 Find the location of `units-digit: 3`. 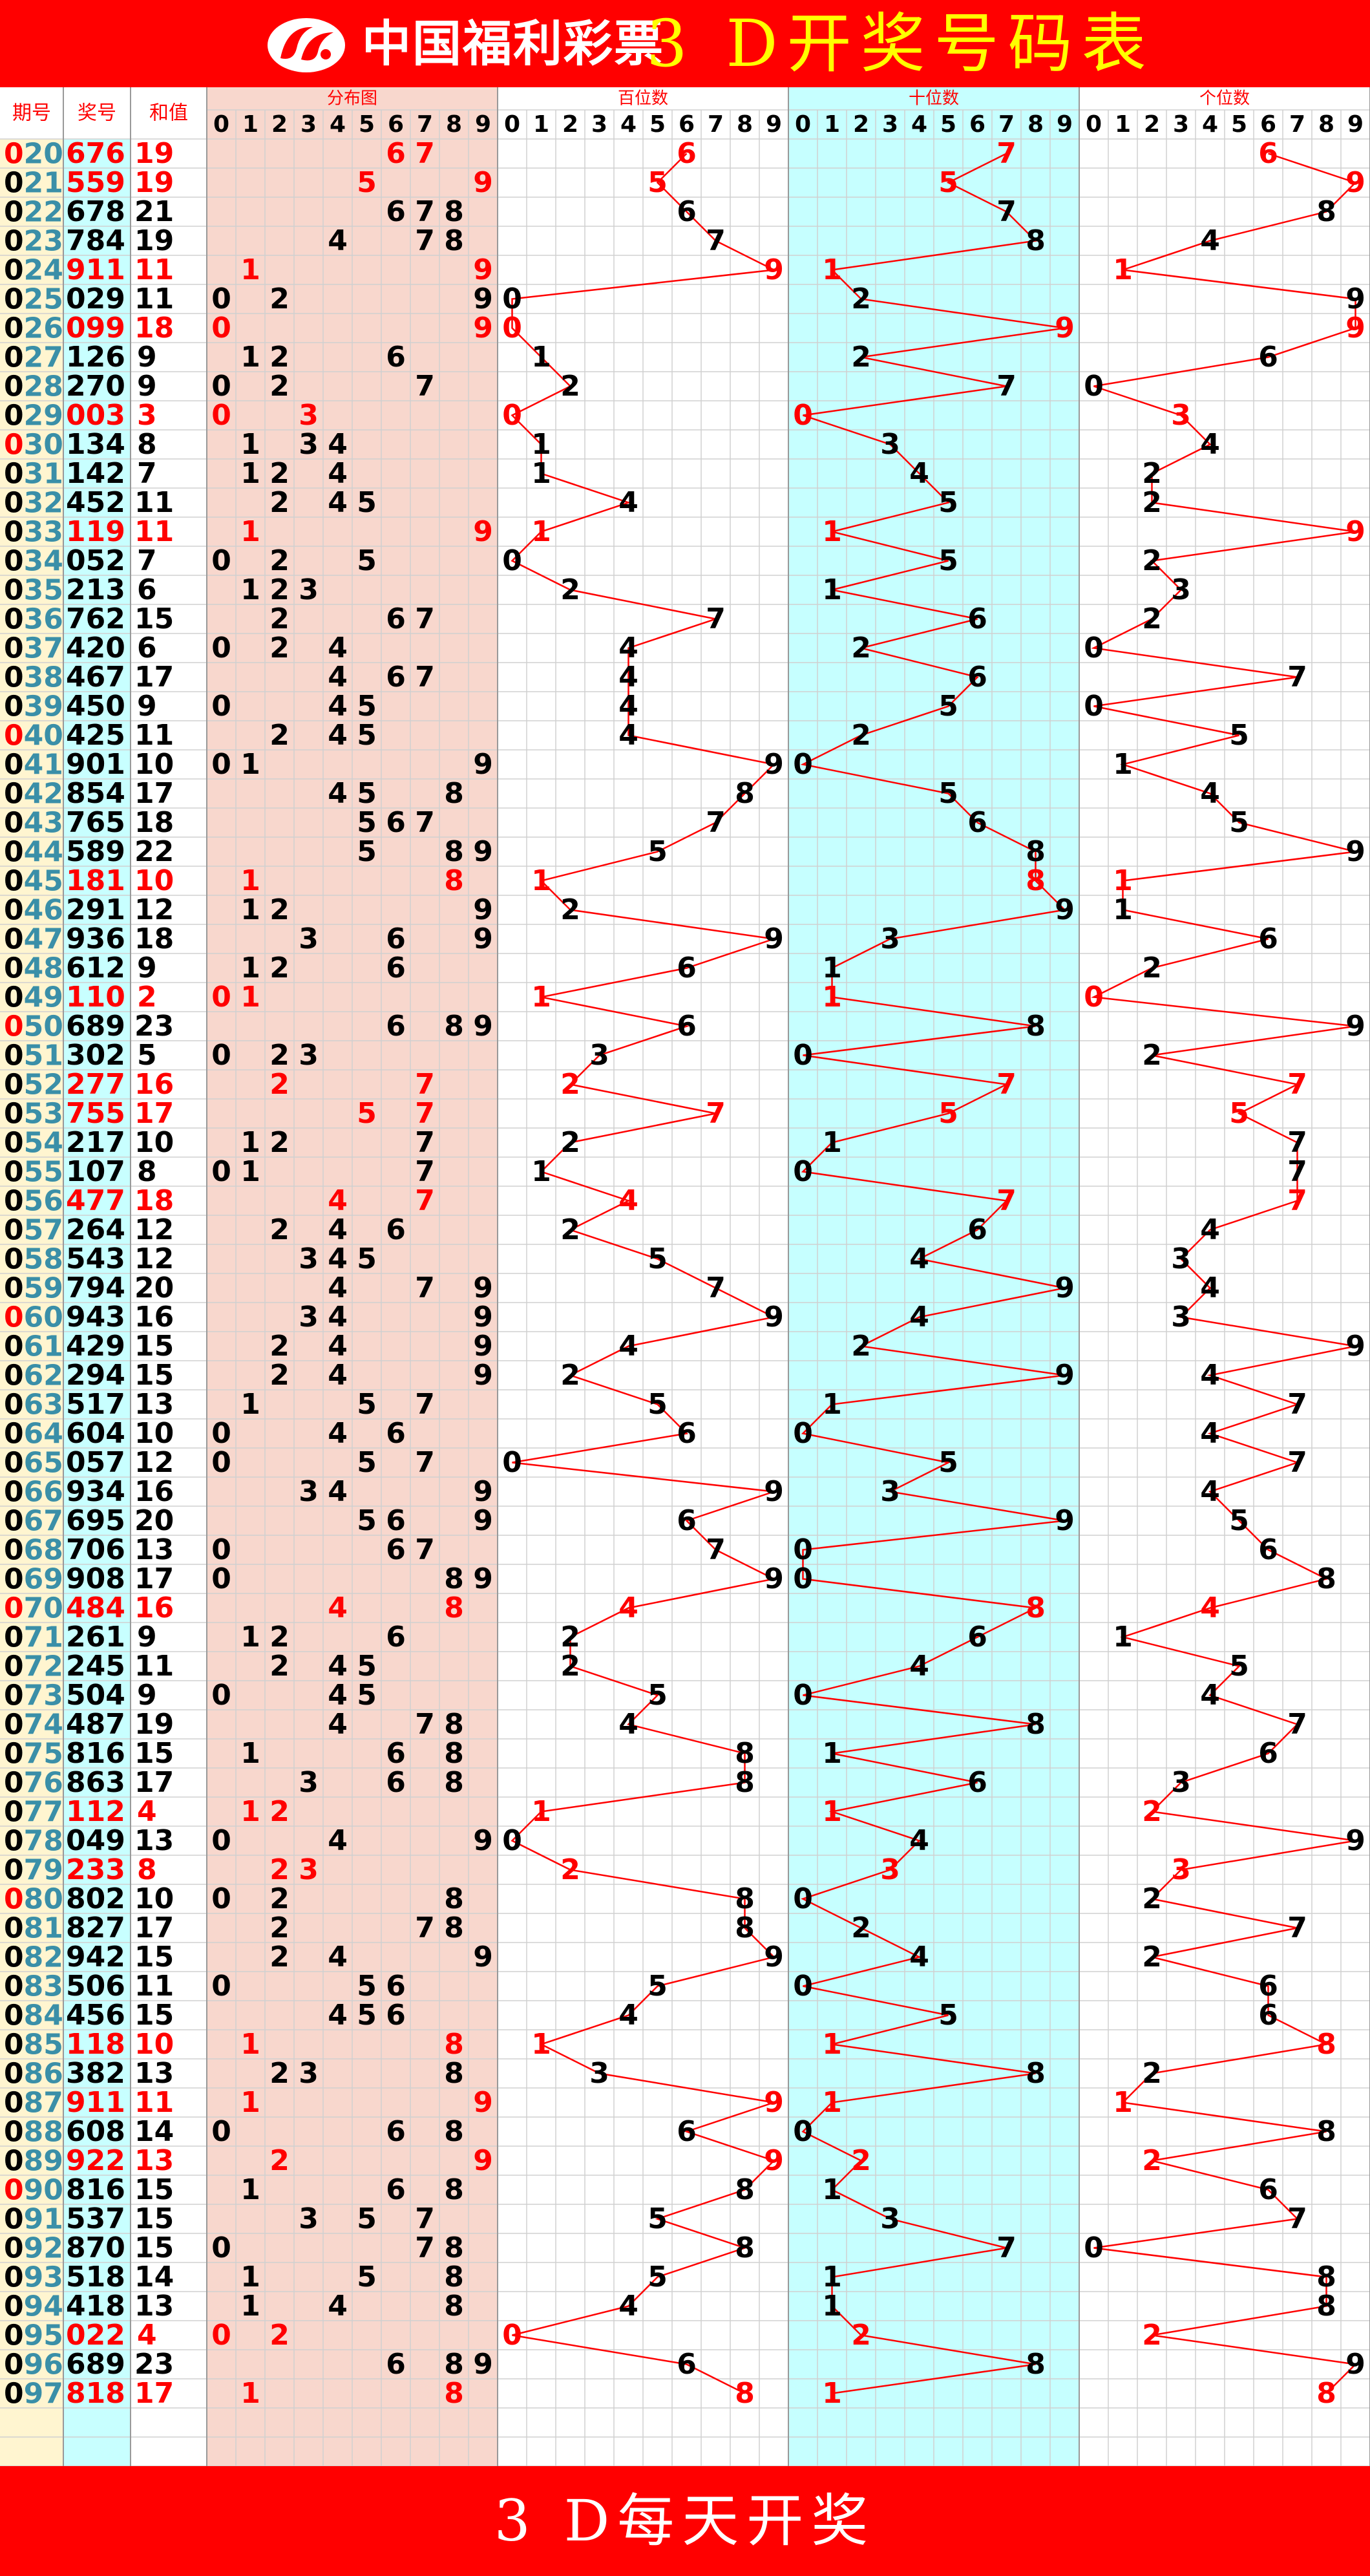

units-digit: 3 is located at coordinates (1181, 415).